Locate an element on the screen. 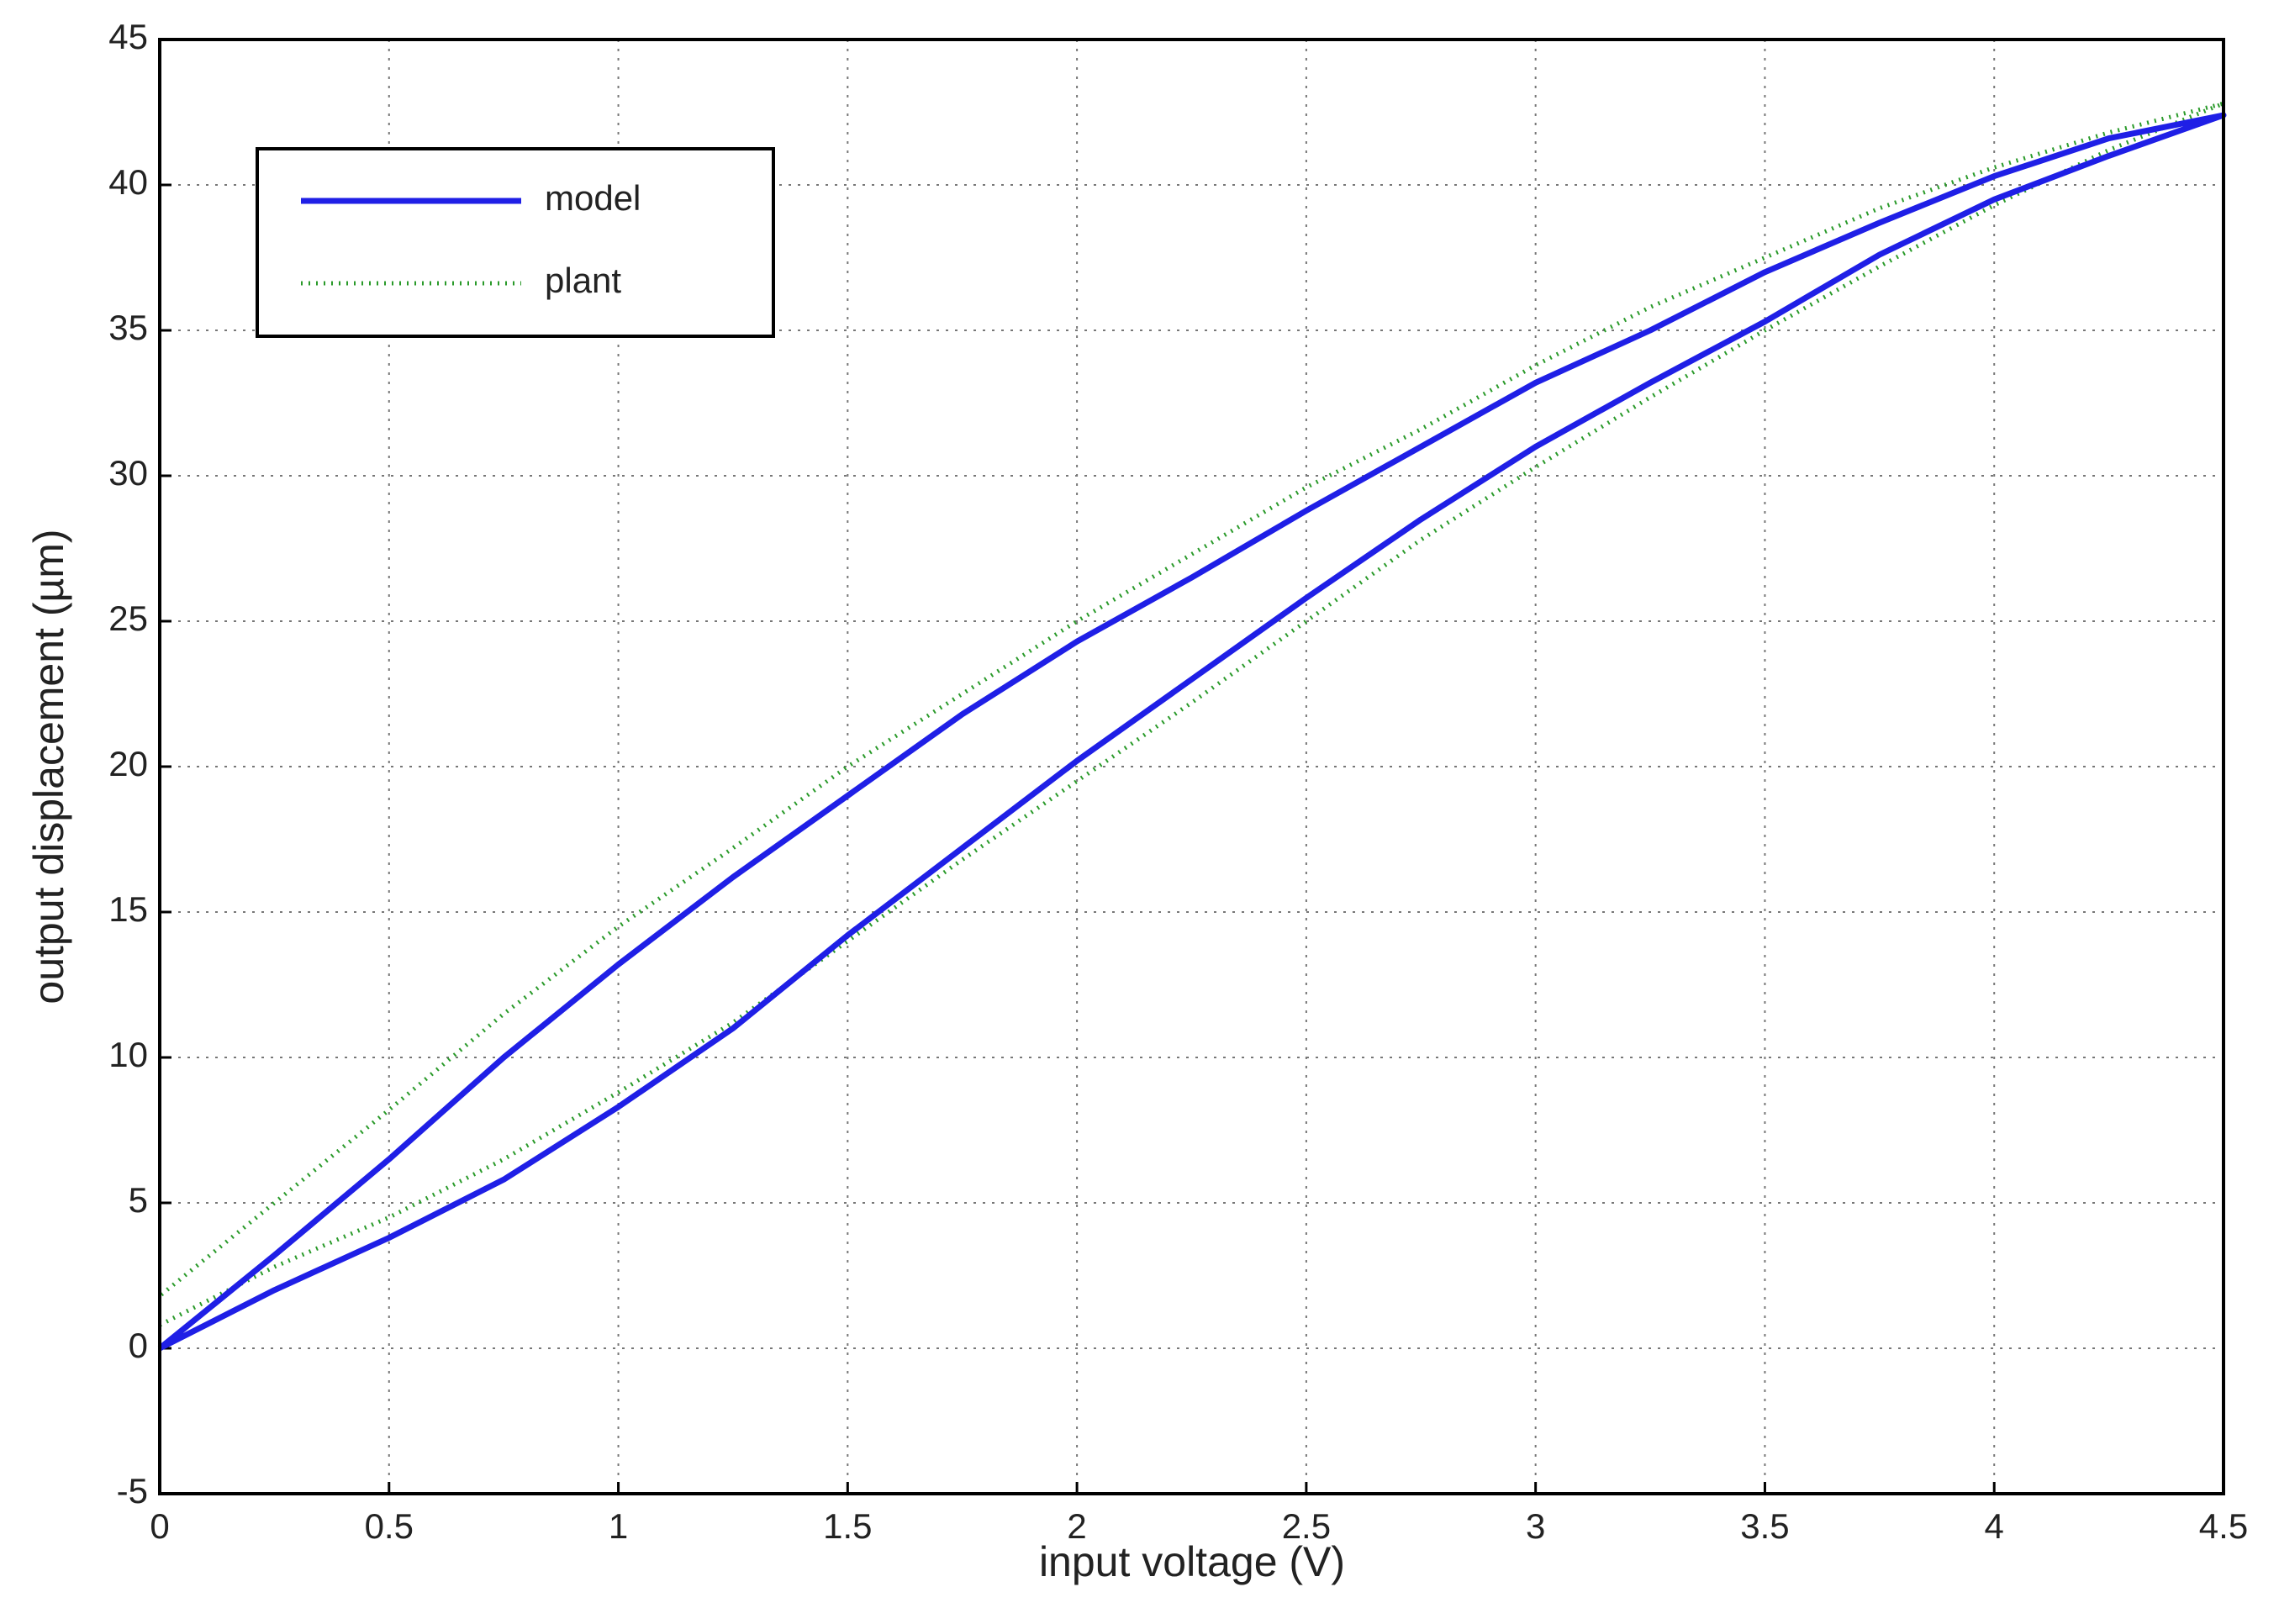 The width and height of the screenshot is (2279, 1624). y-tick-label: 30 is located at coordinates (128, 473).